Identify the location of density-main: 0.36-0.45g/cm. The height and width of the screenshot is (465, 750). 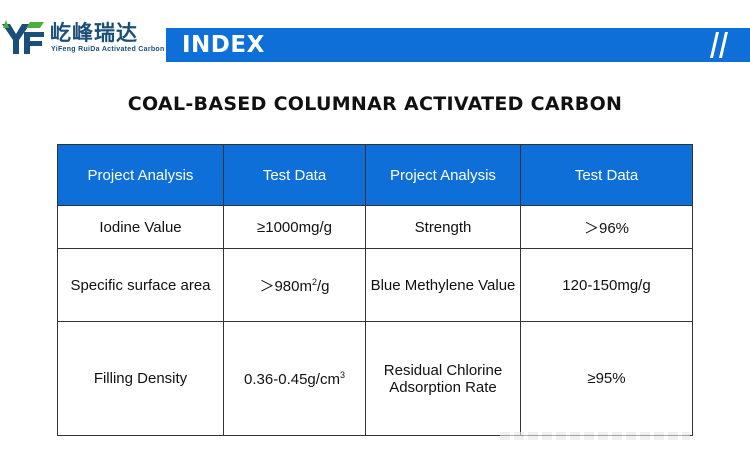
(292, 379).